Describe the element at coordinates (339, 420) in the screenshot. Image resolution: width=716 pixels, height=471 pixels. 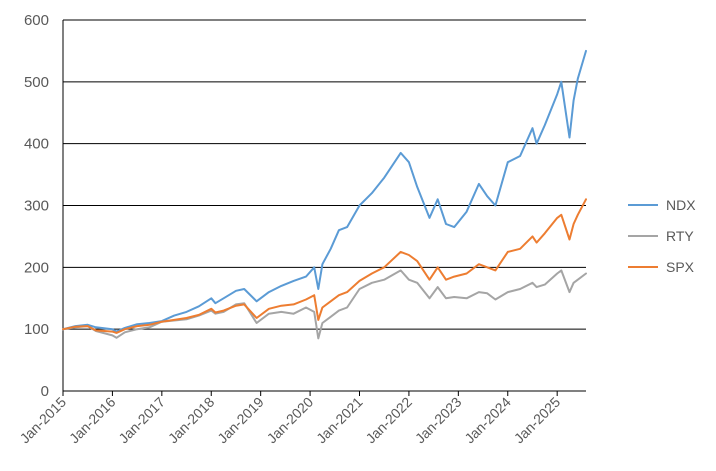
I see `x-tick-label-2021: Jan-2021` at that location.